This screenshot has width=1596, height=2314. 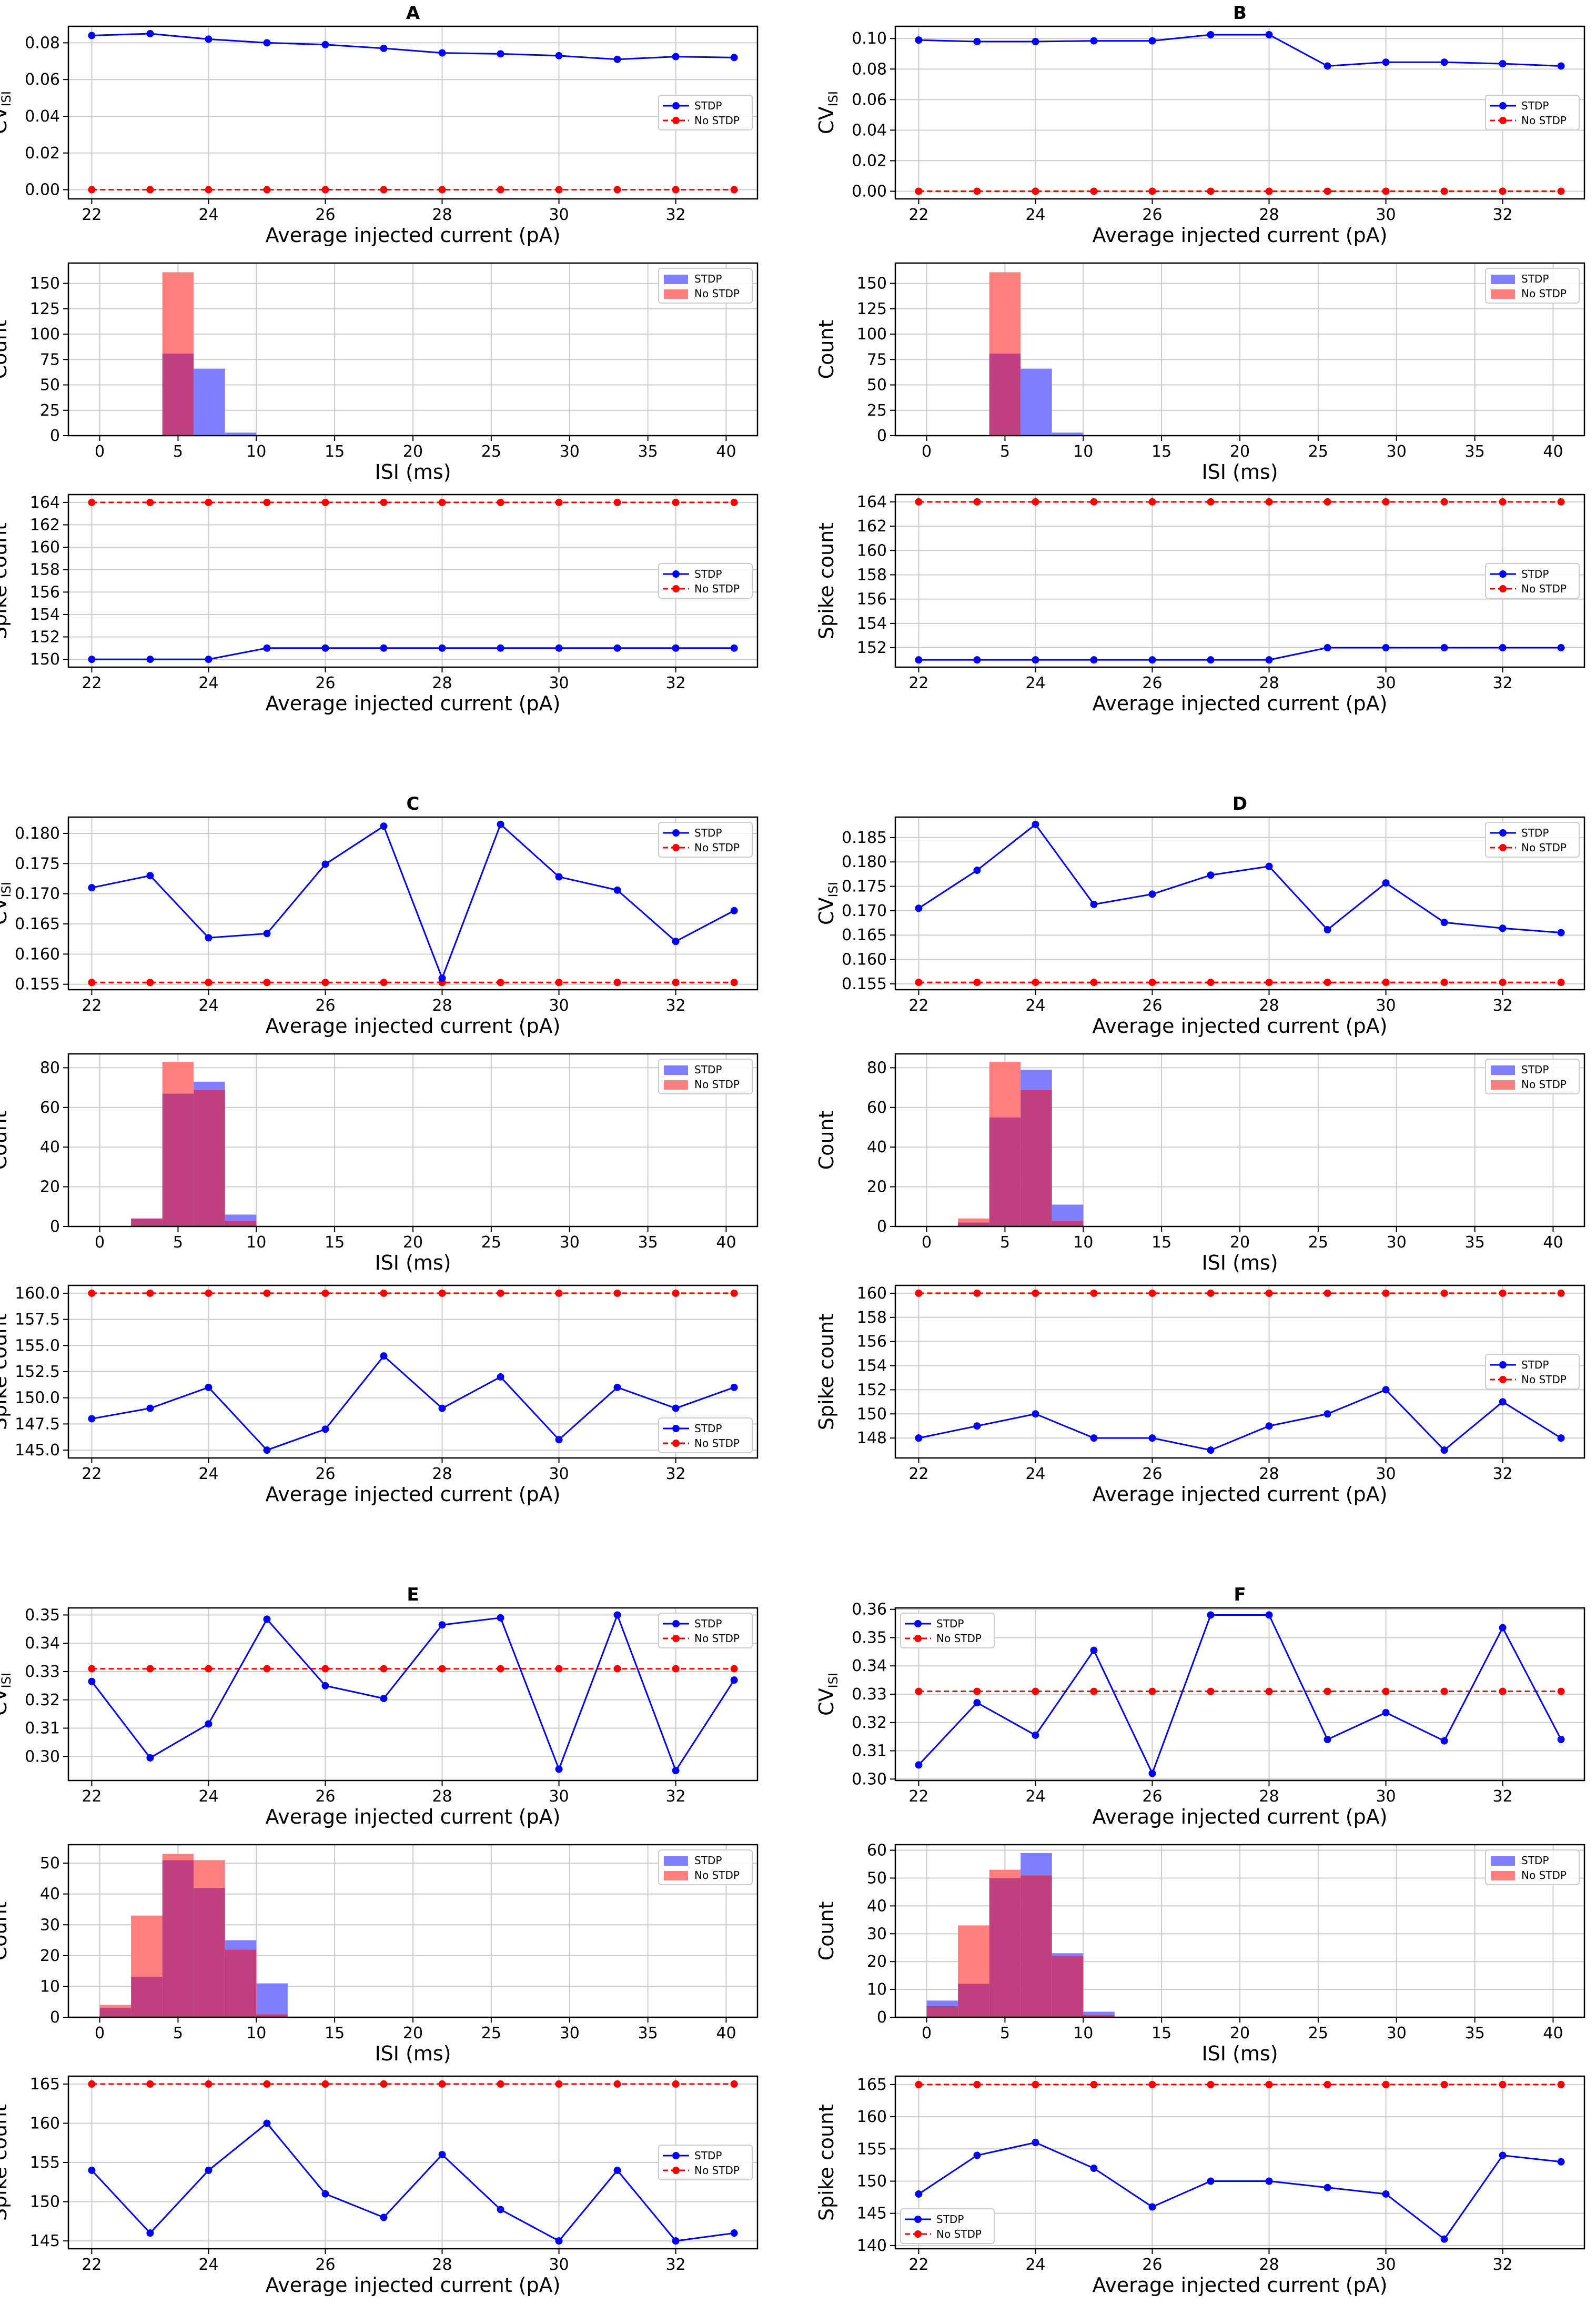 What do you see at coordinates (872, 2117) in the screenshot?
I see `y-tick-label: 160` at bounding box center [872, 2117].